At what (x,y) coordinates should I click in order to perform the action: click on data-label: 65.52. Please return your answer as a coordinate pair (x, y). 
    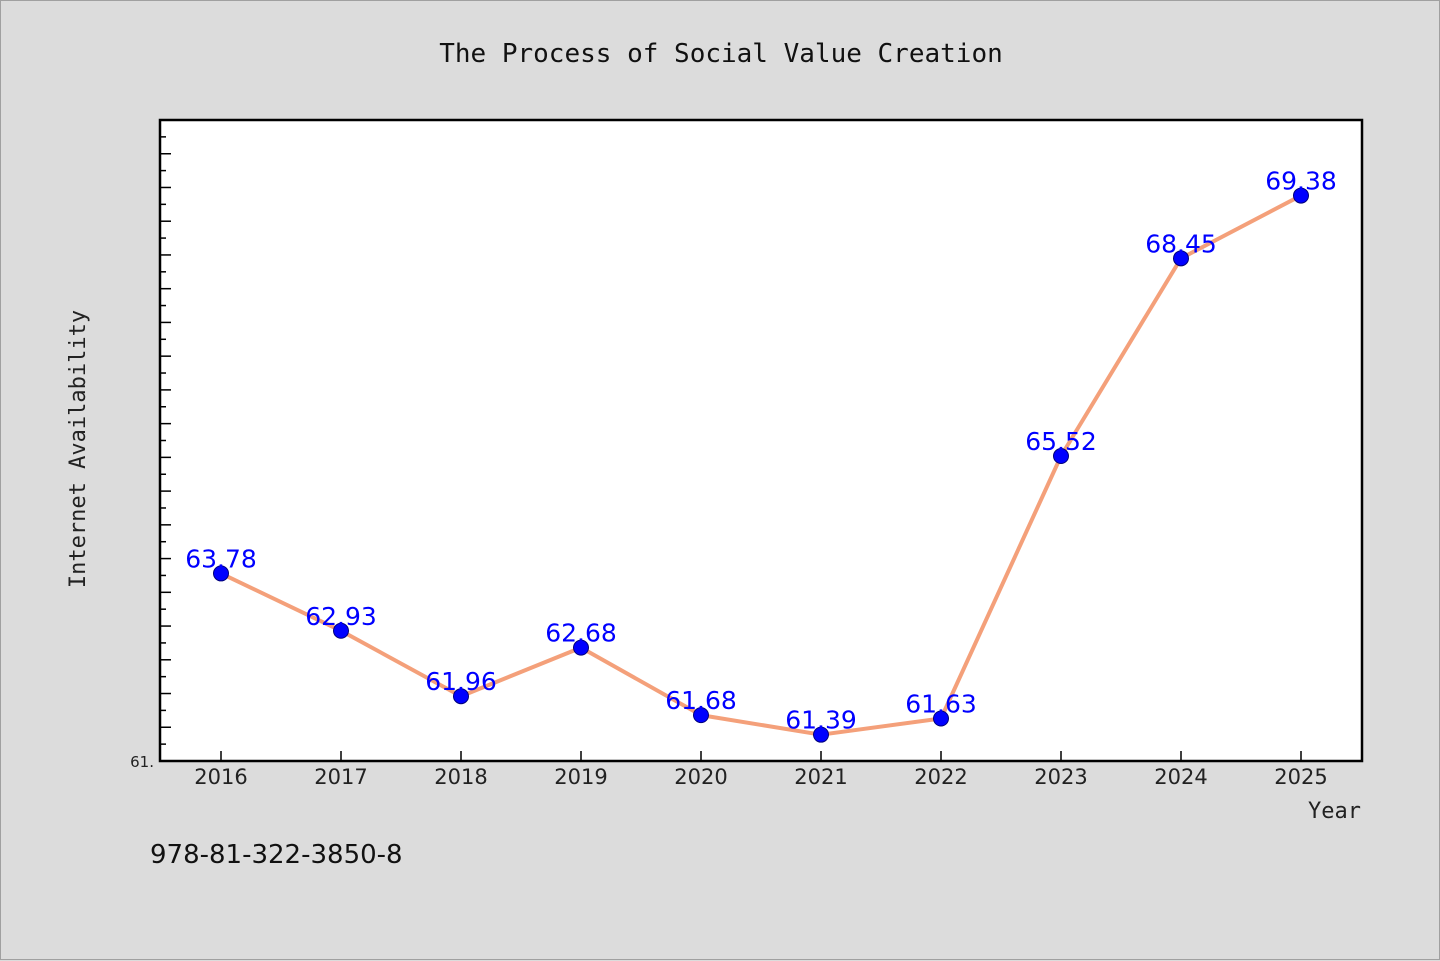
    Looking at the image, I should click on (1061, 441).